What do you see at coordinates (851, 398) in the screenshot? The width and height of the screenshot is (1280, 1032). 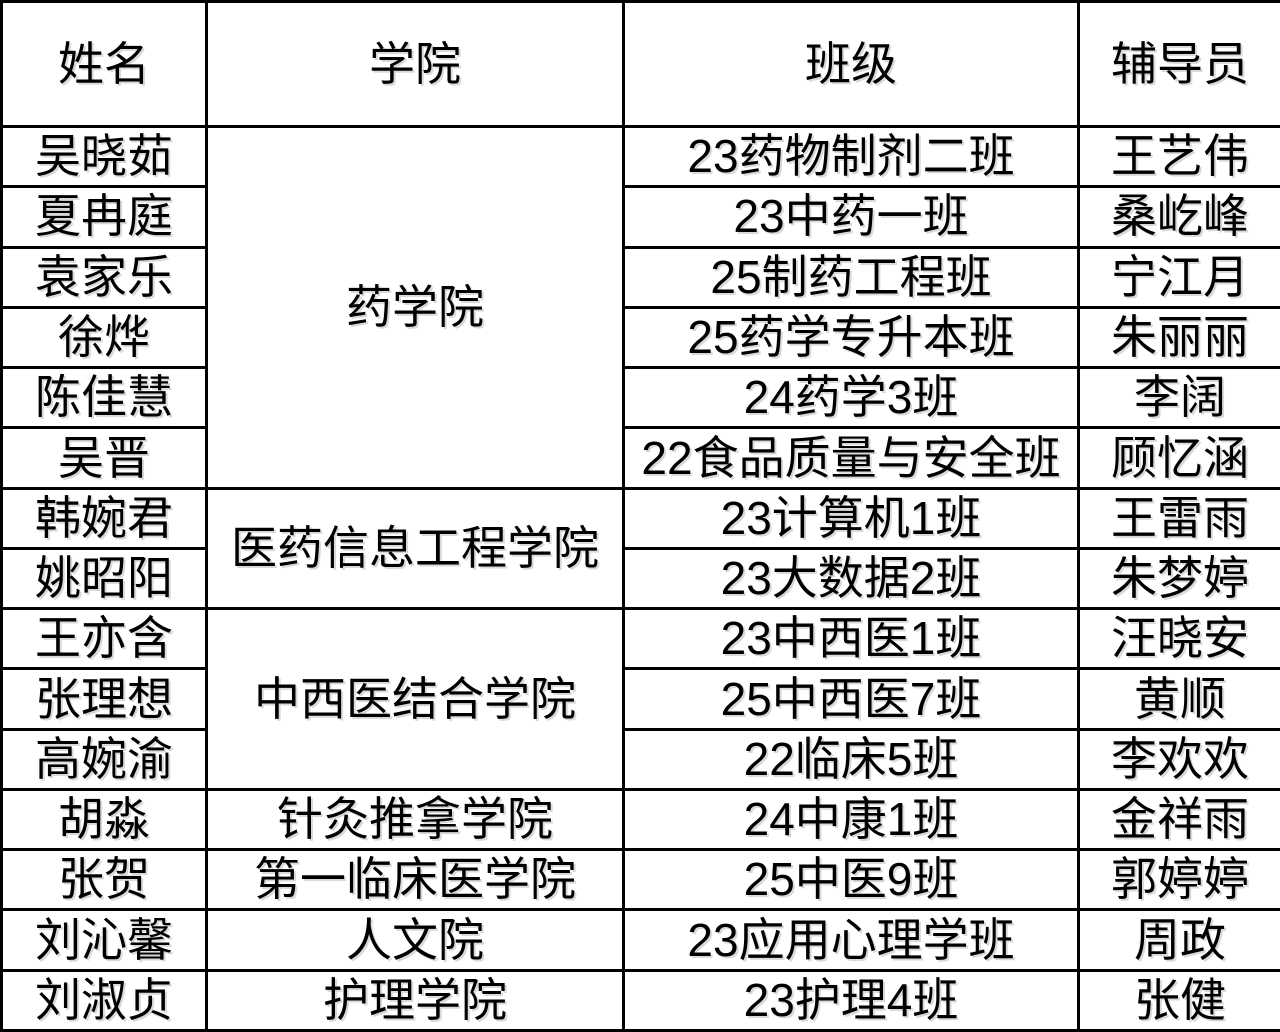 I see `class-cell: 24药学3班` at bounding box center [851, 398].